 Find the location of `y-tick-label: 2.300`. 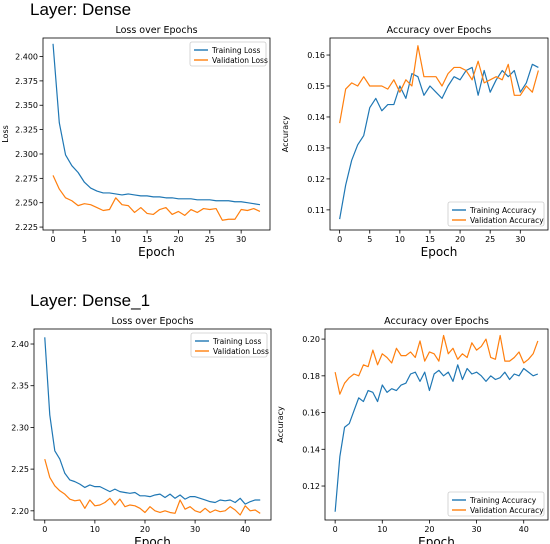

y-tick-label: 2.300 is located at coordinates (26, 154).